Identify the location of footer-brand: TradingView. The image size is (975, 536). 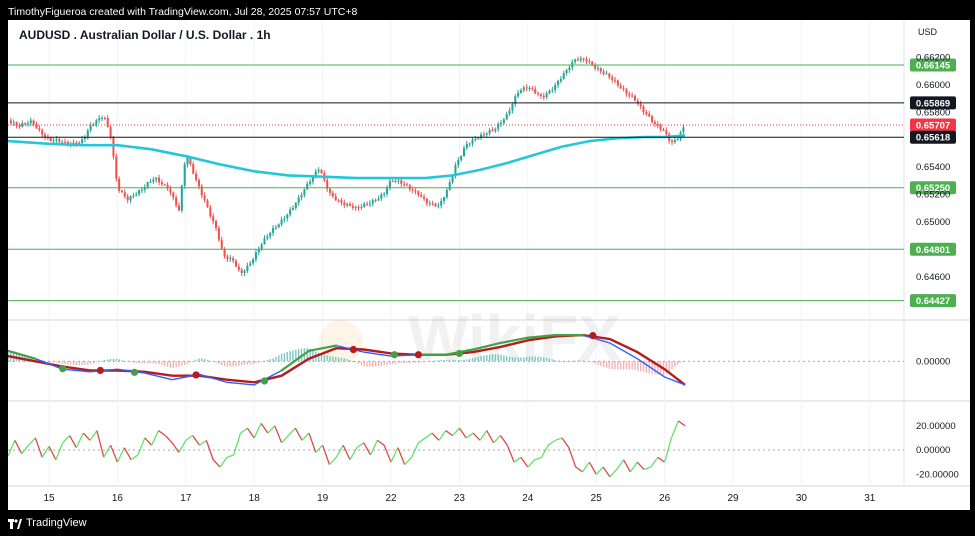
(47, 523).